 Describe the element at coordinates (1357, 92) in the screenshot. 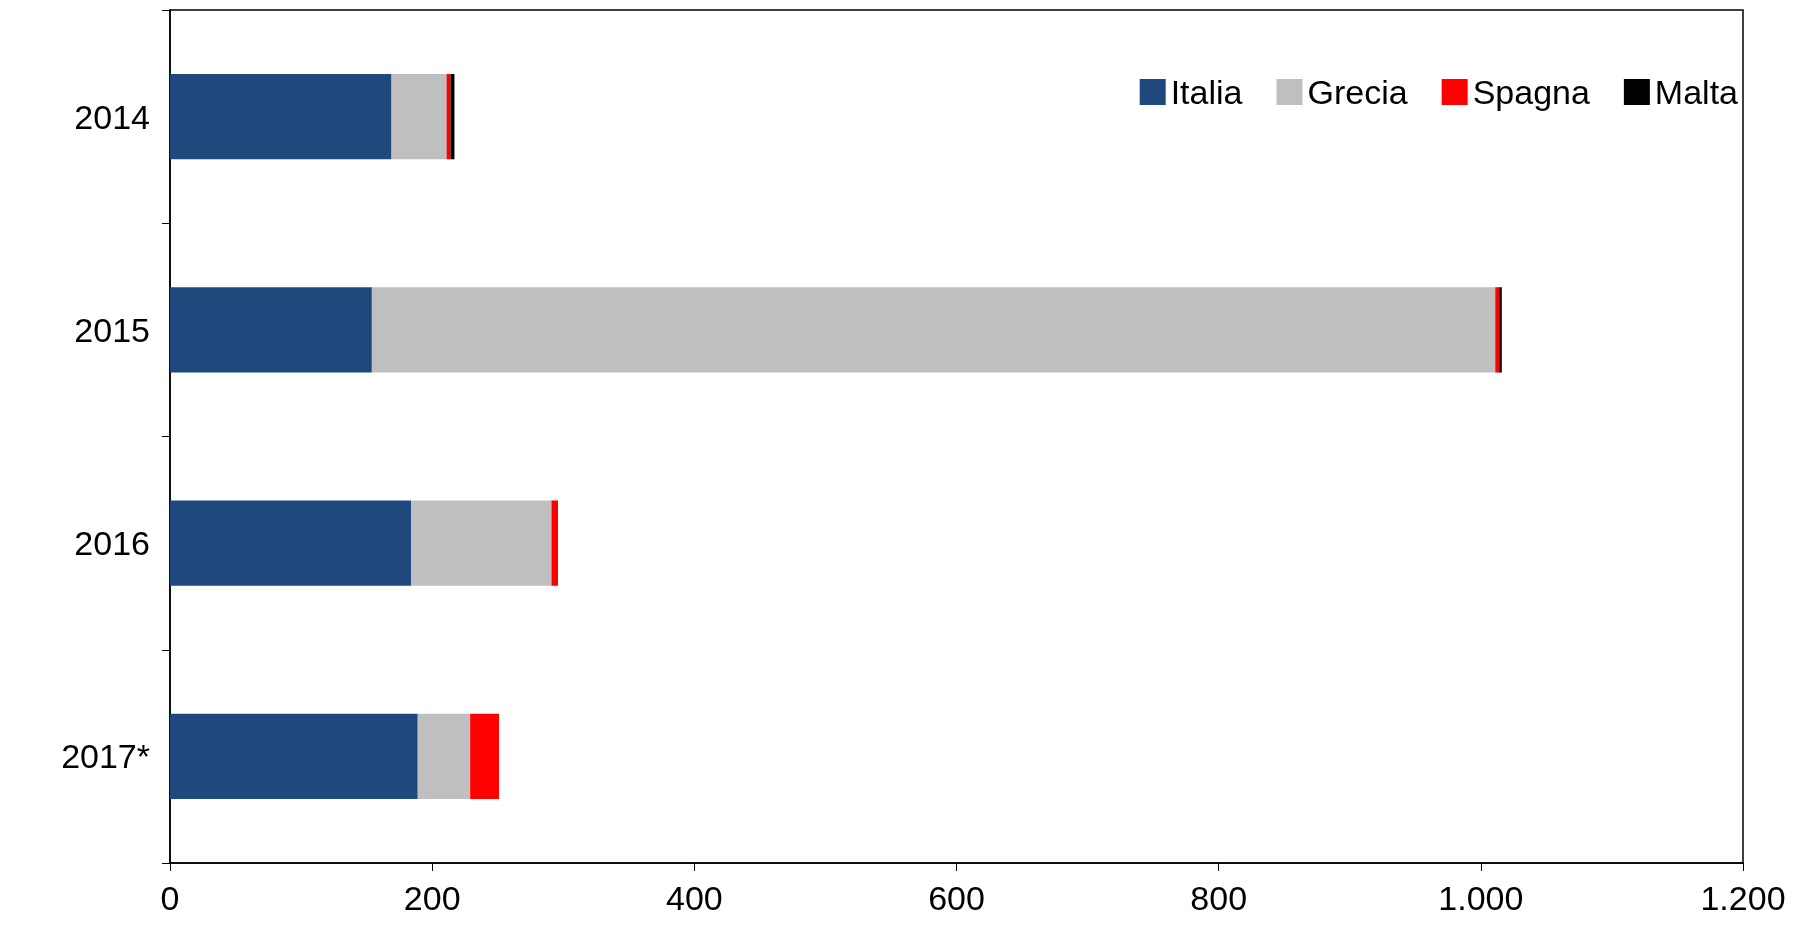

I see `legend-label: Grecia` at that location.